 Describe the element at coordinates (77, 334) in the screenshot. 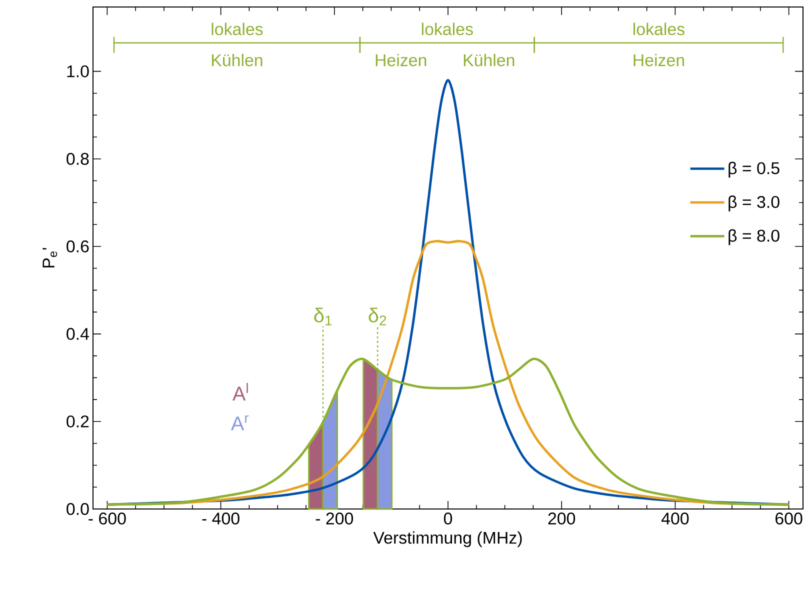

I see `y-tick-label: 0.4` at that location.